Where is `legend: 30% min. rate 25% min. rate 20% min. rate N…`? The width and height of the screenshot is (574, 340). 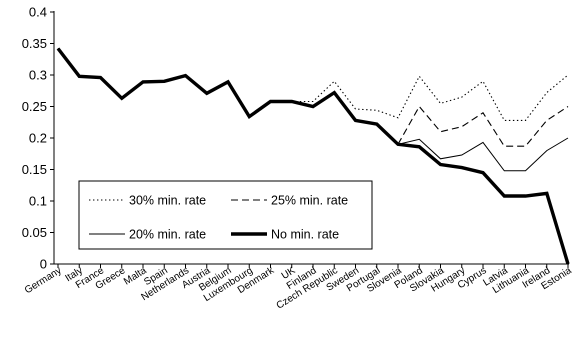 legend: 30% min. rate 25% min. rate 20% min. rate N… is located at coordinates (225, 215).